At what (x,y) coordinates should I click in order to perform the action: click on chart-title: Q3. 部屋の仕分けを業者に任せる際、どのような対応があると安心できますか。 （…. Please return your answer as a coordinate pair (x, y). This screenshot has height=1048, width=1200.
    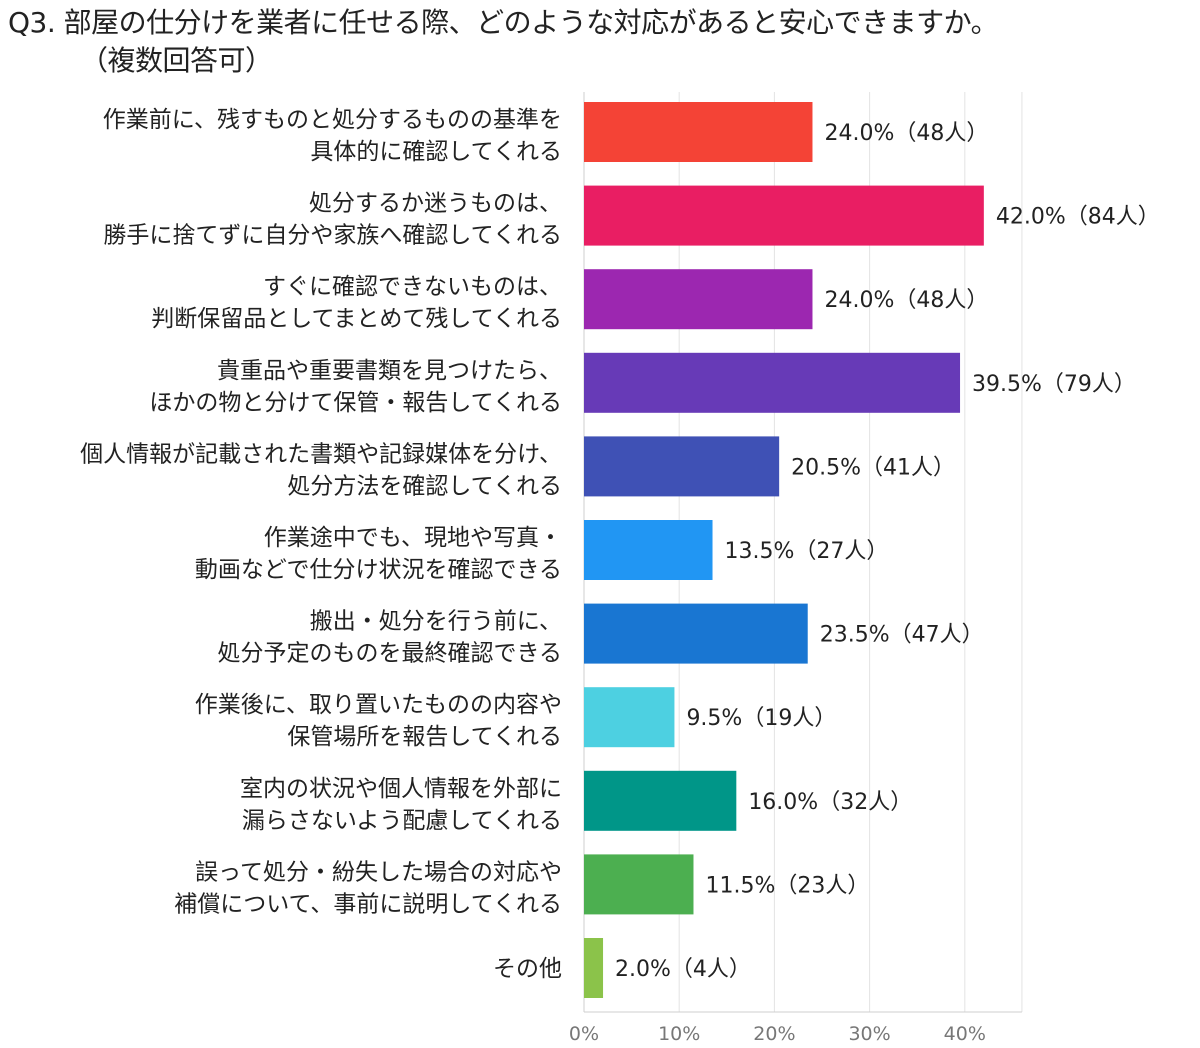
    Looking at the image, I should click on (603, 42).